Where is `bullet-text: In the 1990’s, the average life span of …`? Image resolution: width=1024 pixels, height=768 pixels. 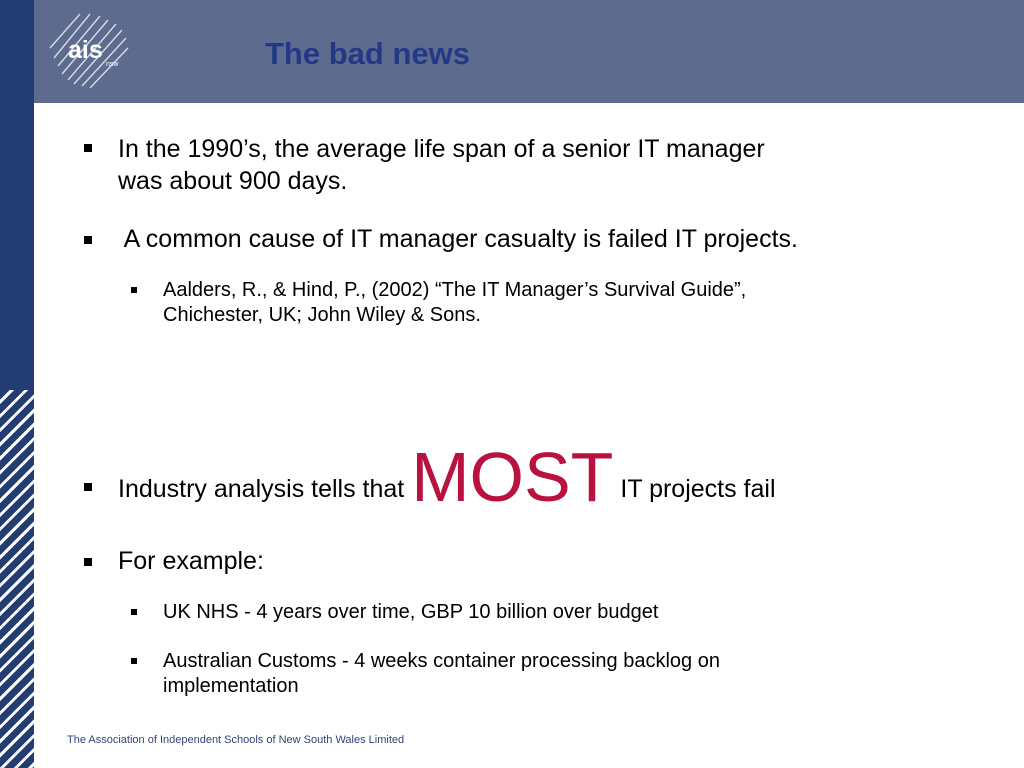 bullet-text: In the 1990’s, the average life span of … is located at coordinates (441, 165).